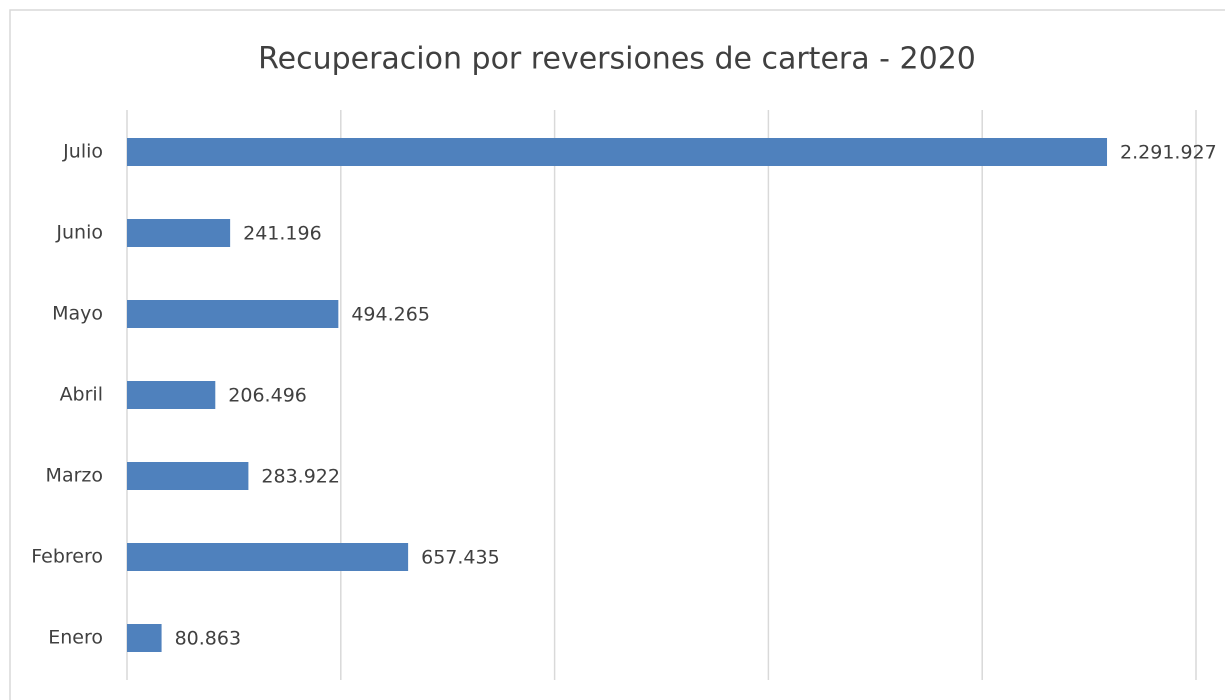 Image resolution: width=1225 pixels, height=700 pixels. Describe the element at coordinates (282, 234) in the screenshot. I see `data-label: 241.196` at that location.